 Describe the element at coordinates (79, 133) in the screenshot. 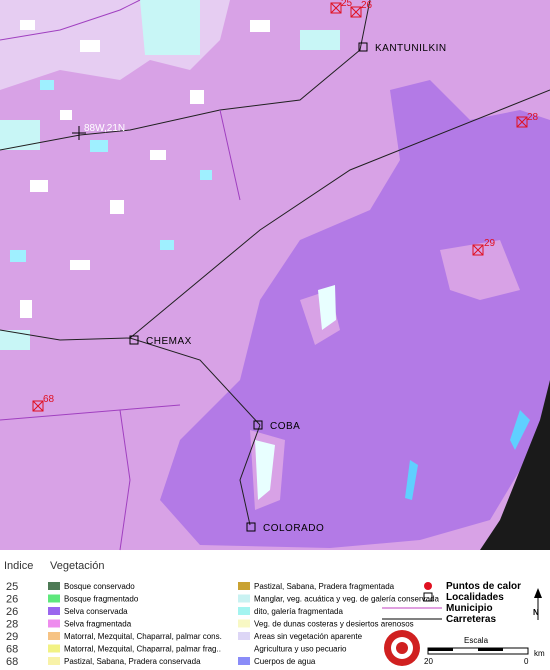

I see `coordinate-cross` at that location.